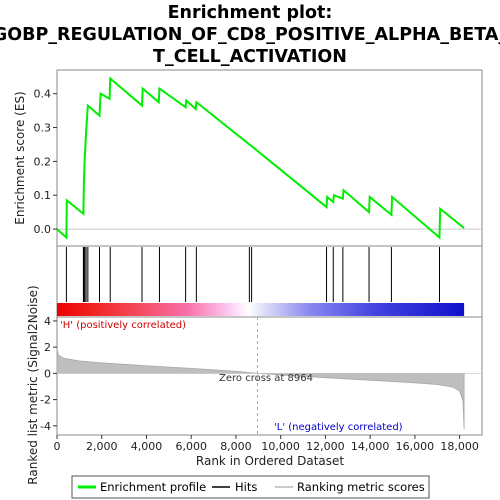  What do you see at coordinates (270, 461) in the screenshot?
I see `x-axis-title: Rank in Ordered Dataset` at bounding box center [270, 461].